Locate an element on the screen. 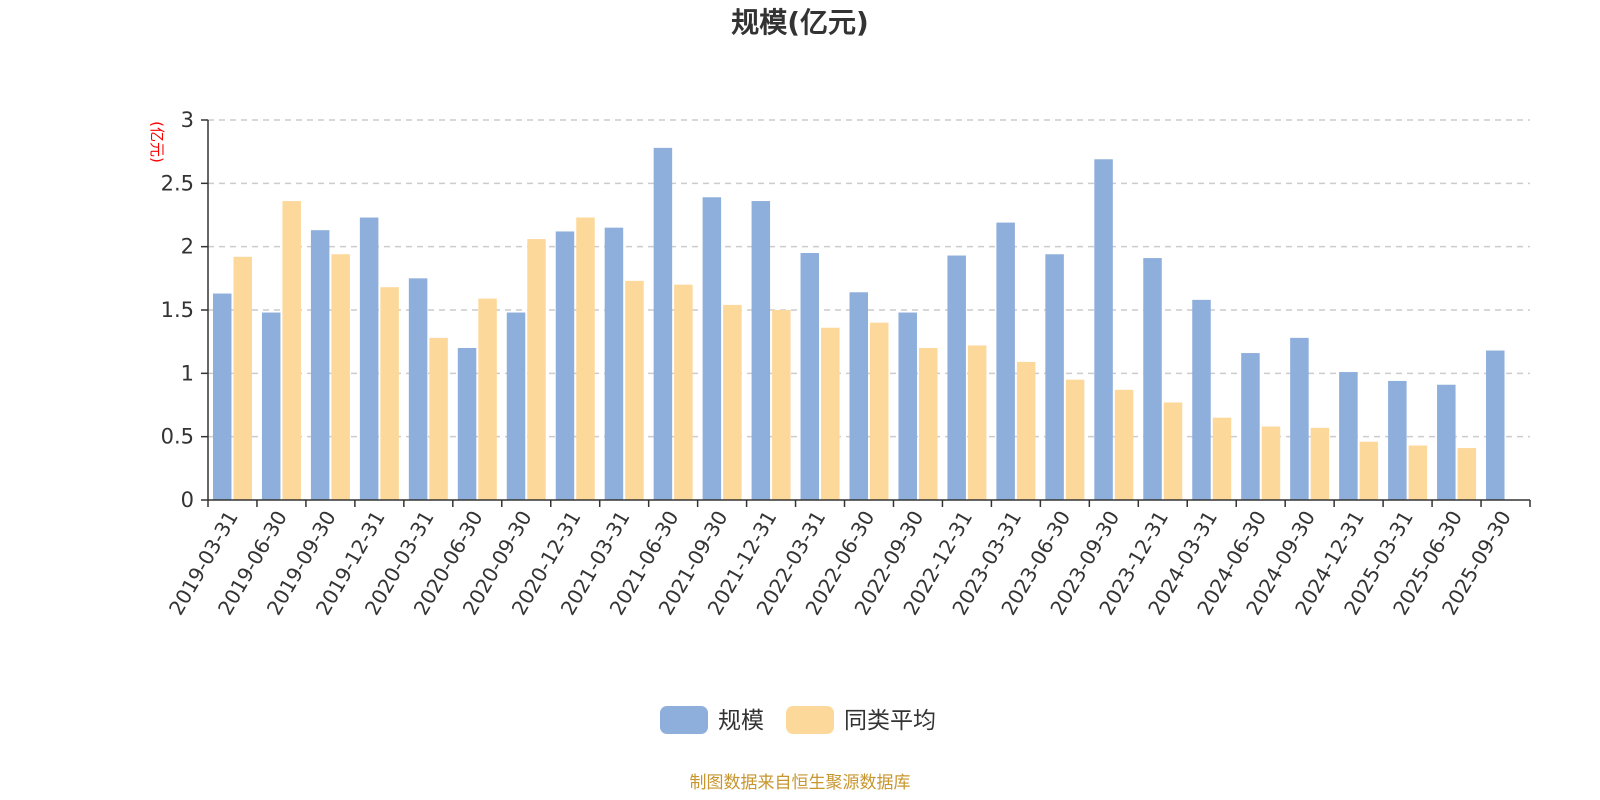 This screenshot has width=1600, height=800. y-tick-label: 1.5 is located at coordinates (177, 310).